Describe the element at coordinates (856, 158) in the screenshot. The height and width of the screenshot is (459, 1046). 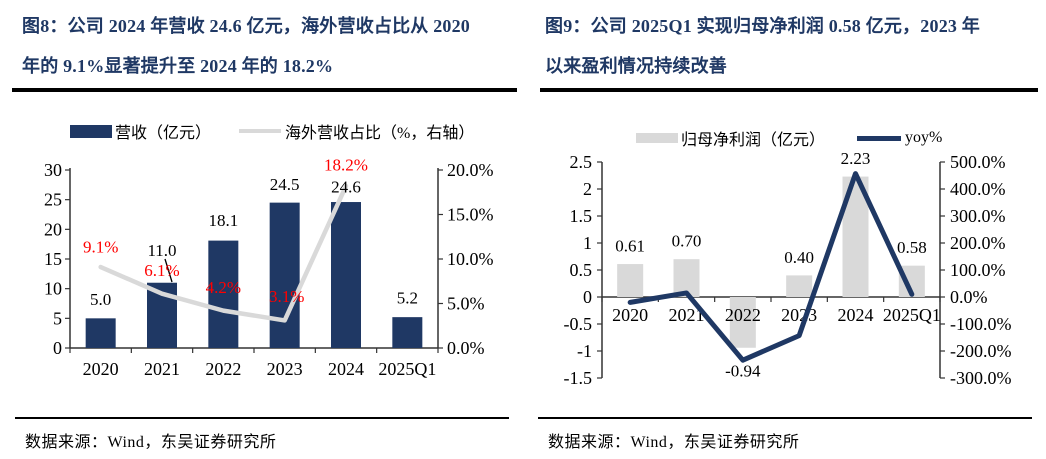
I see `svg-text: 2.23` at that location.